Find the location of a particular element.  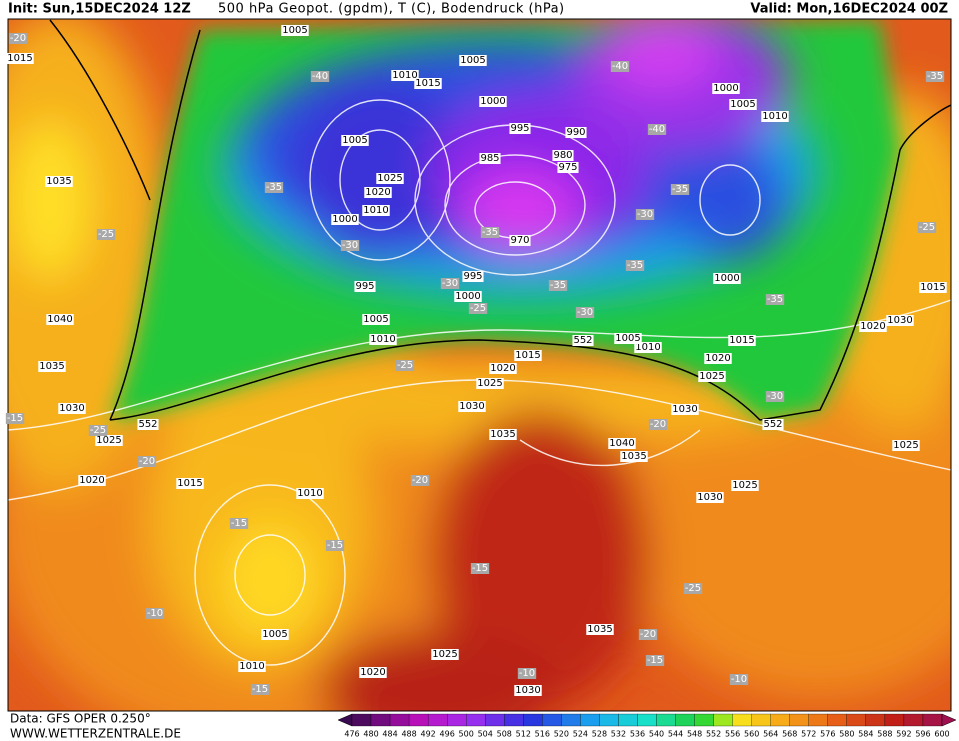

temperature-label: -10 is located at coordinates (739, 679).